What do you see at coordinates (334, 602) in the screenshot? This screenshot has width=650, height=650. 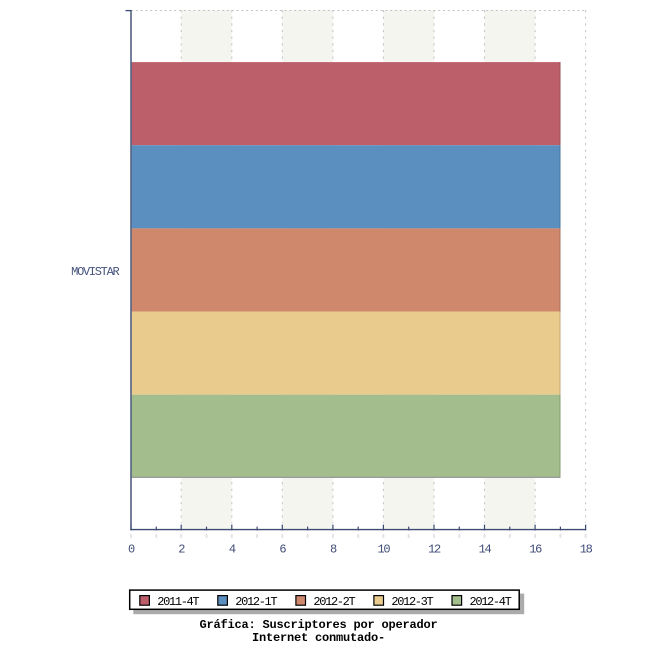 I see `svg-text: 2012-2T` at bounding box center [334, 602].